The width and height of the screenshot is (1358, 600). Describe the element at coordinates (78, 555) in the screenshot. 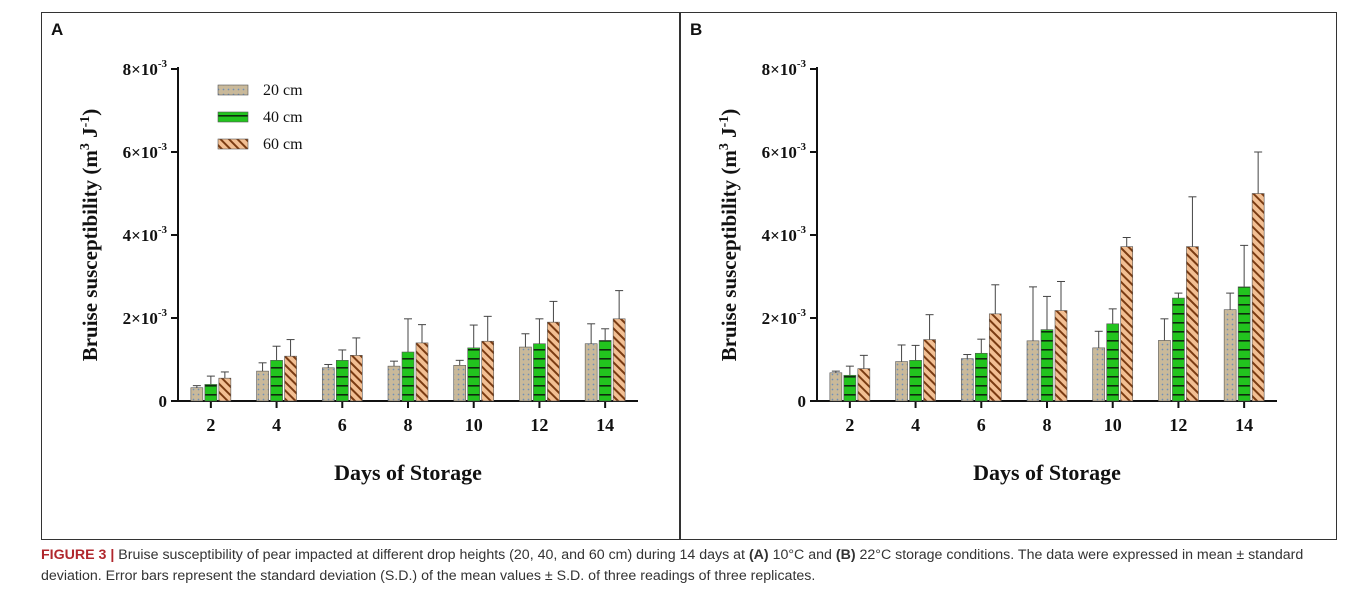

I see `caption-label: FIGURE 3 |` at that location.